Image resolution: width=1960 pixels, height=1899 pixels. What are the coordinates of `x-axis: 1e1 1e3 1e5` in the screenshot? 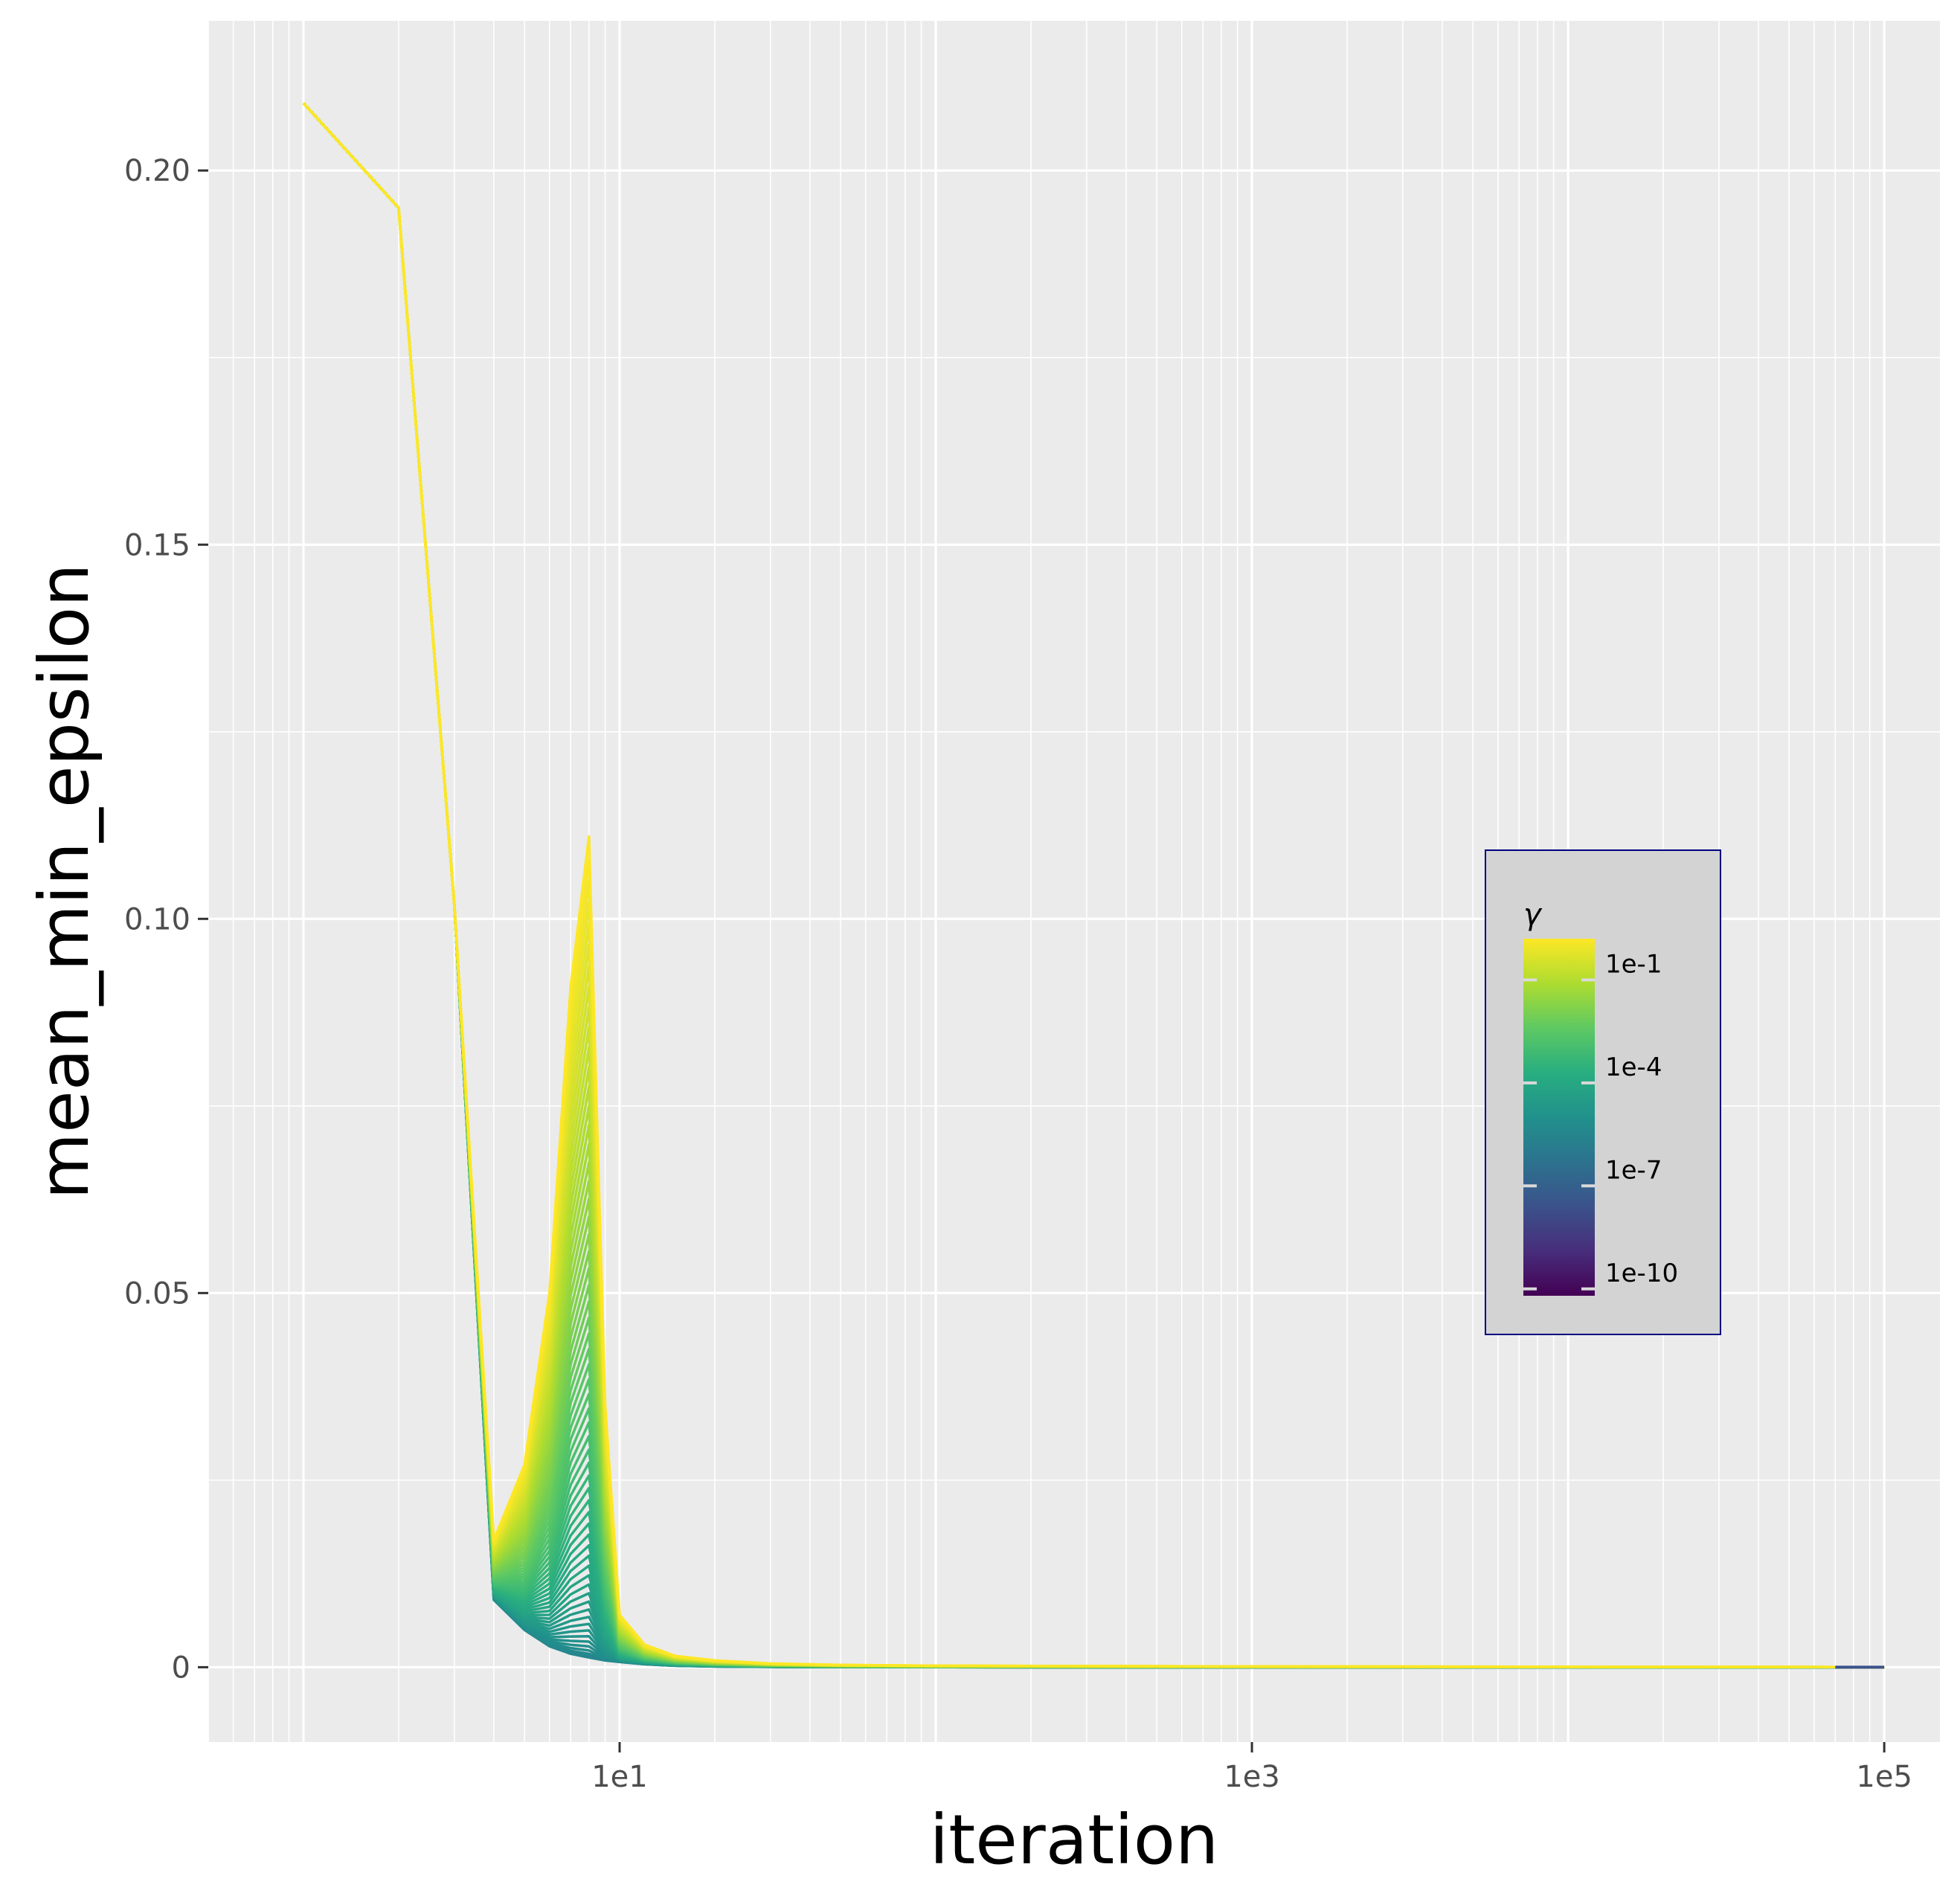 It's located at (1251, 1768).